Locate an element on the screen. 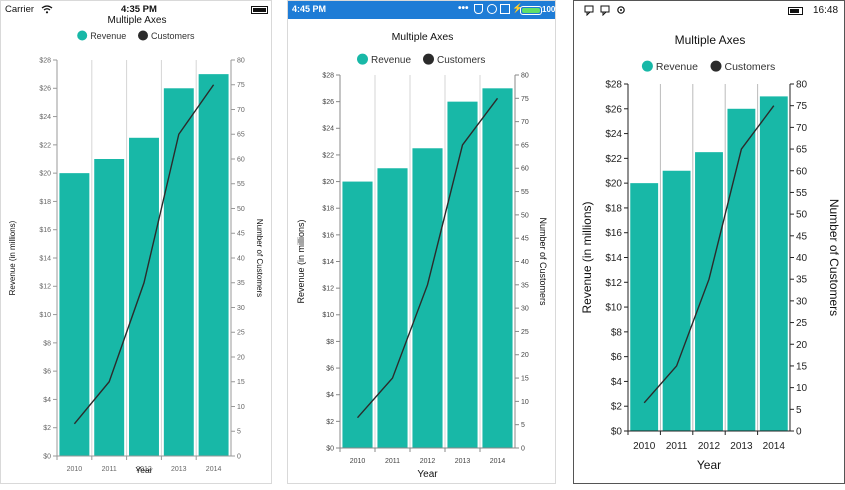 This screenshot has height=490, width=845. left-axis-tick-label: $12 is located at coordinates (45, 287).